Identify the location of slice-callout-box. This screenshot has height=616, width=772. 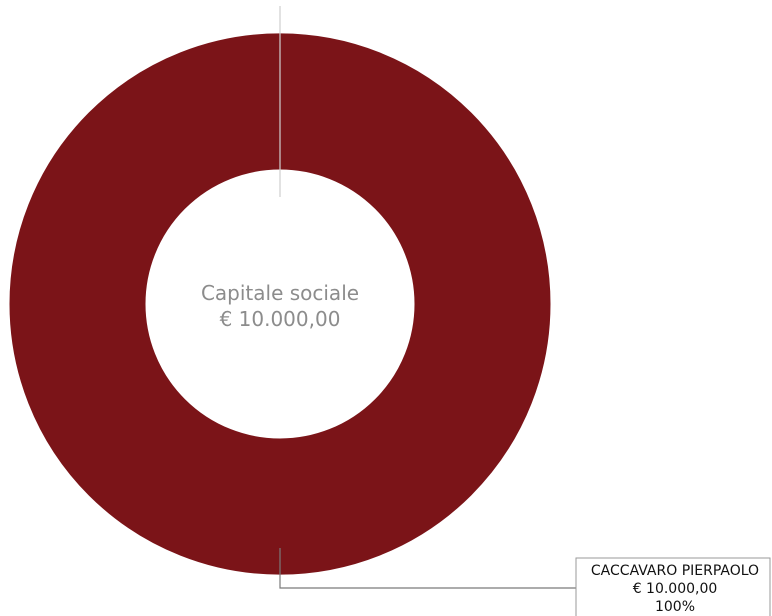
(673, 586).